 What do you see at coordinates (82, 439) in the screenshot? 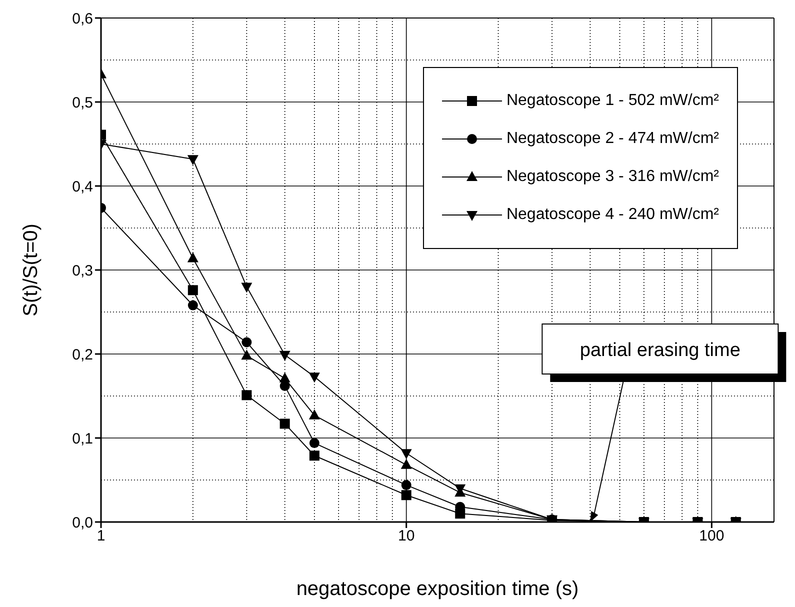
I see `y-tick-label: 0,1` at bounding box center [82, 439].